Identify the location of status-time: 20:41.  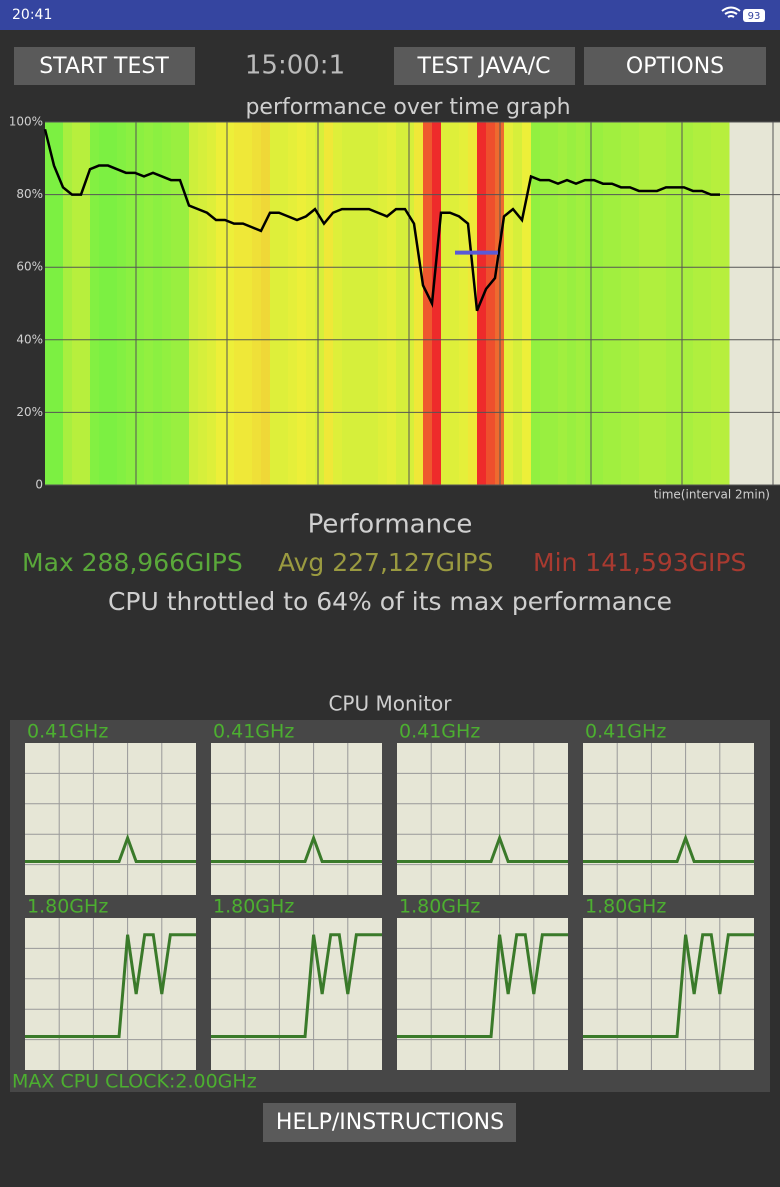
(32, 15).